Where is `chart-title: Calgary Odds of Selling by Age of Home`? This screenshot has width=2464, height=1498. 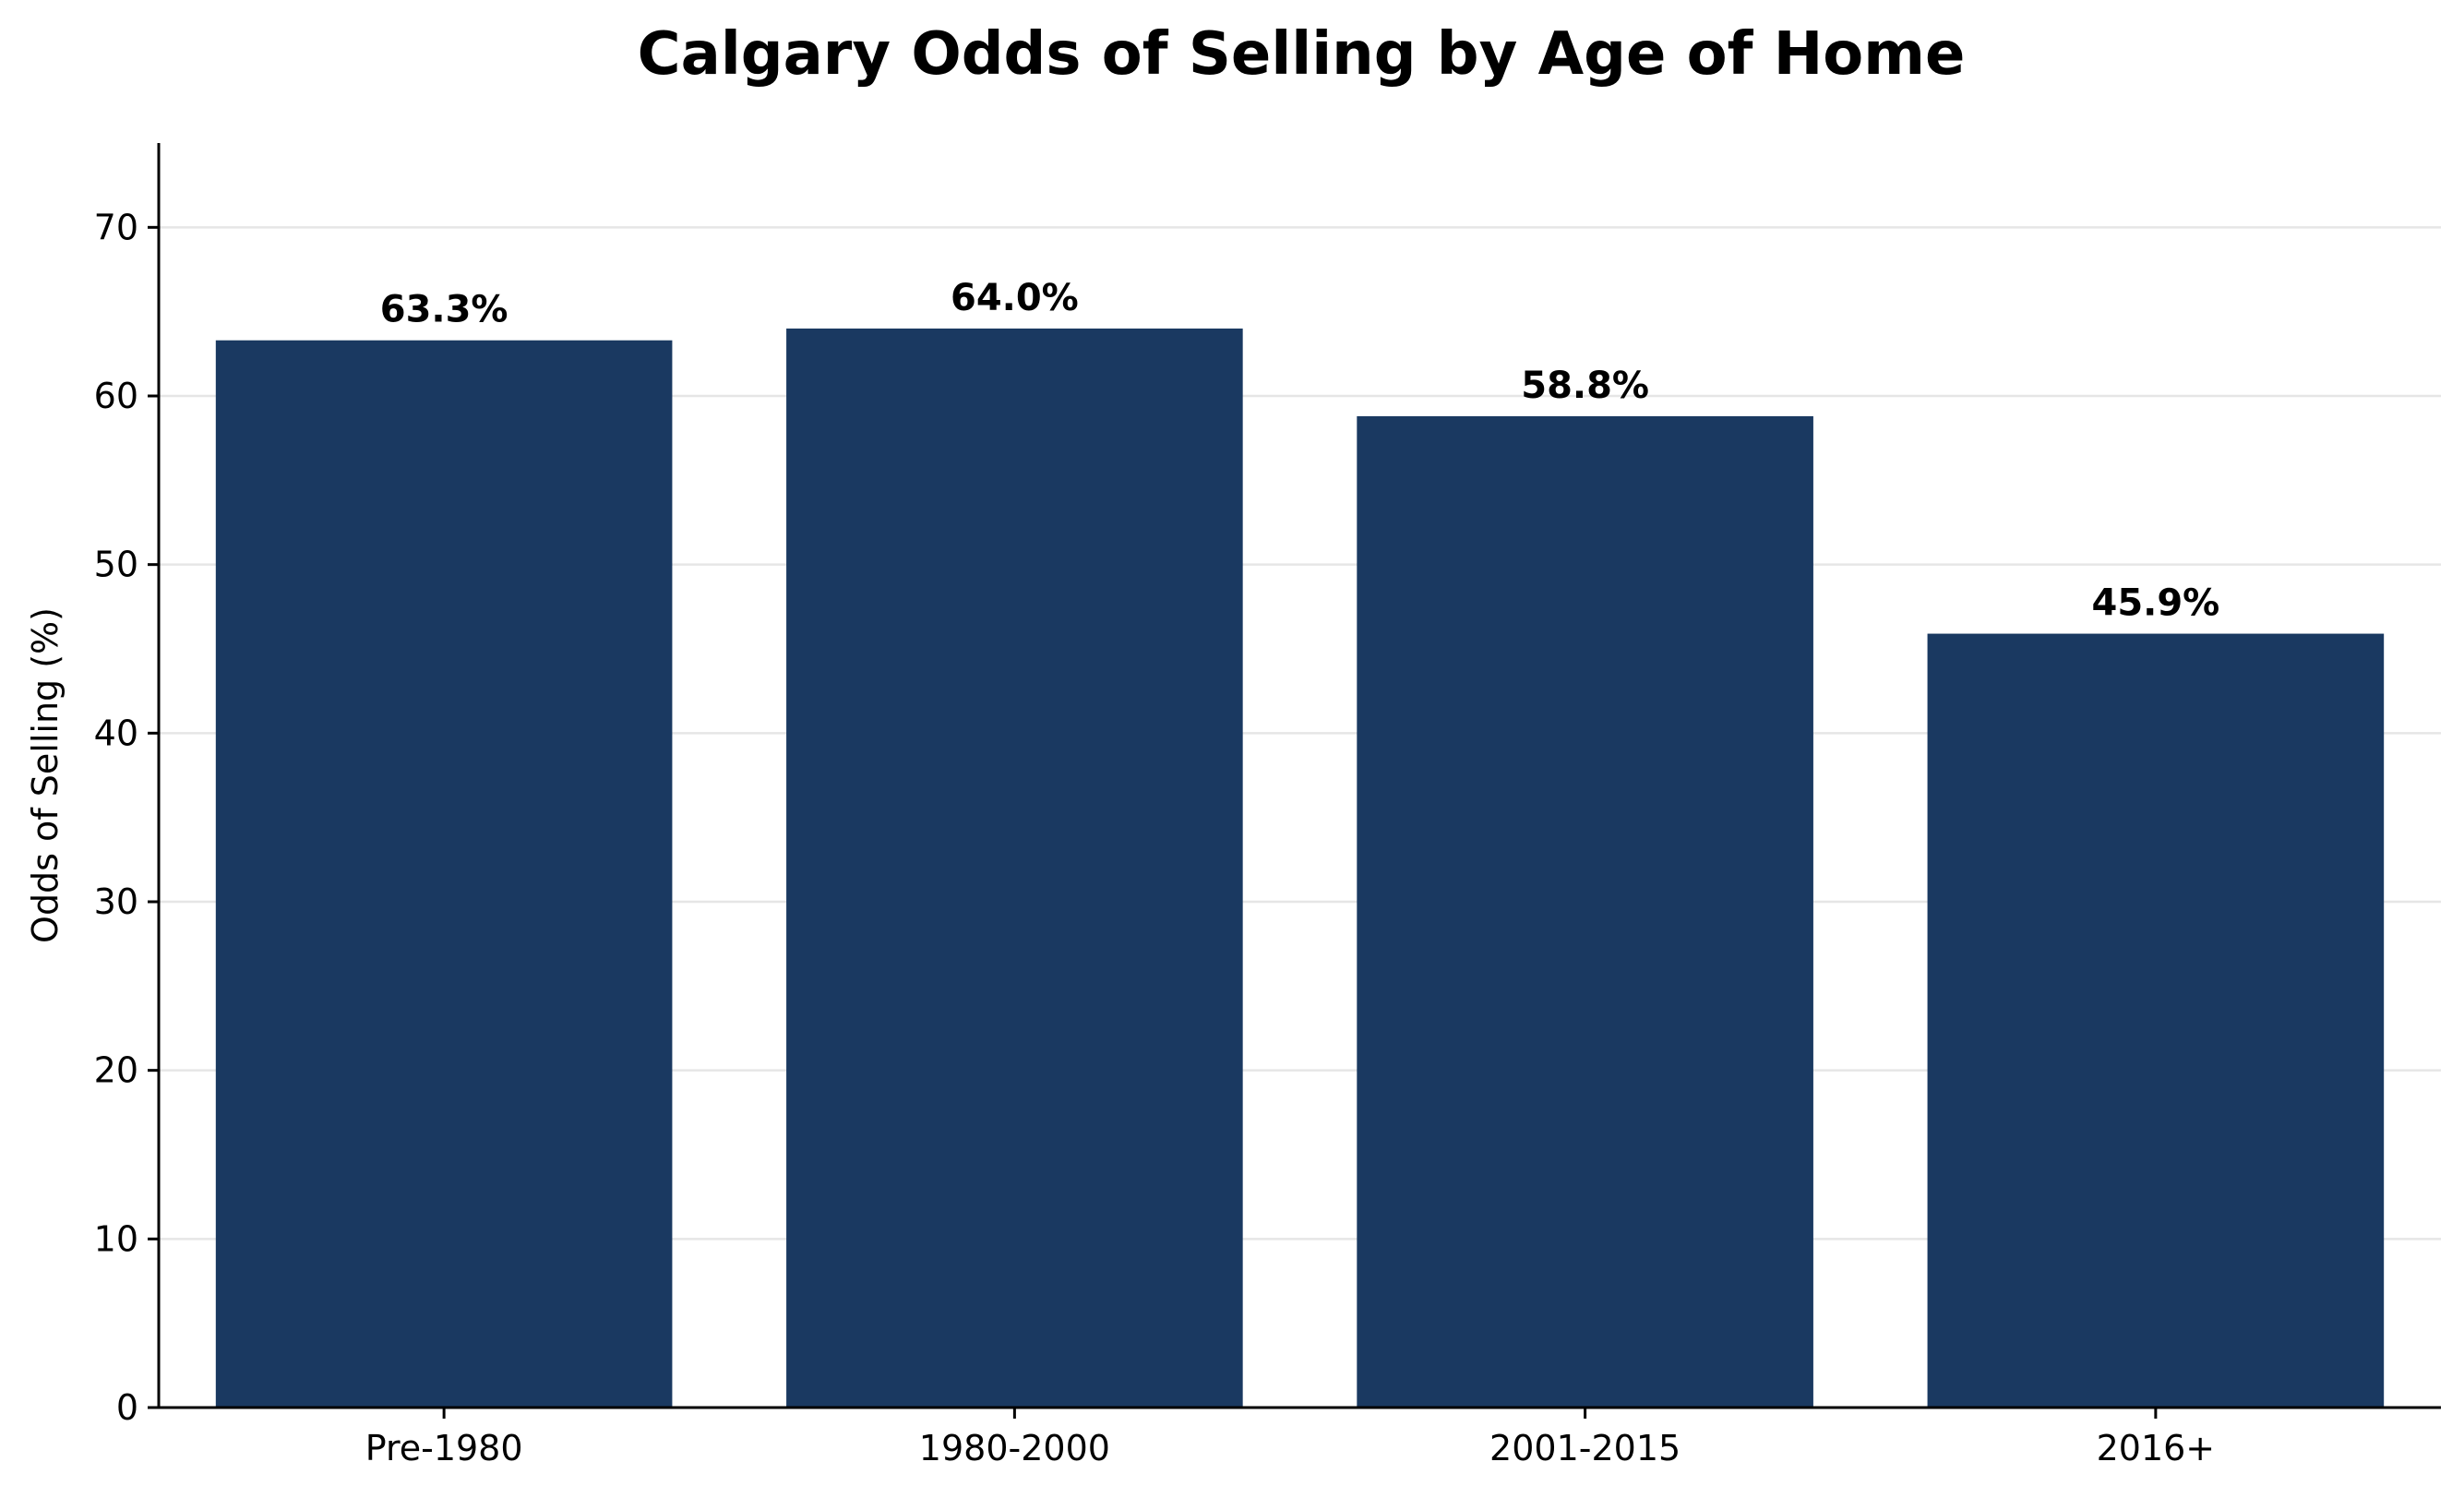
chart-title: Calgary Odds of Selling by Age of Home is located at coordinates (1302, 54).